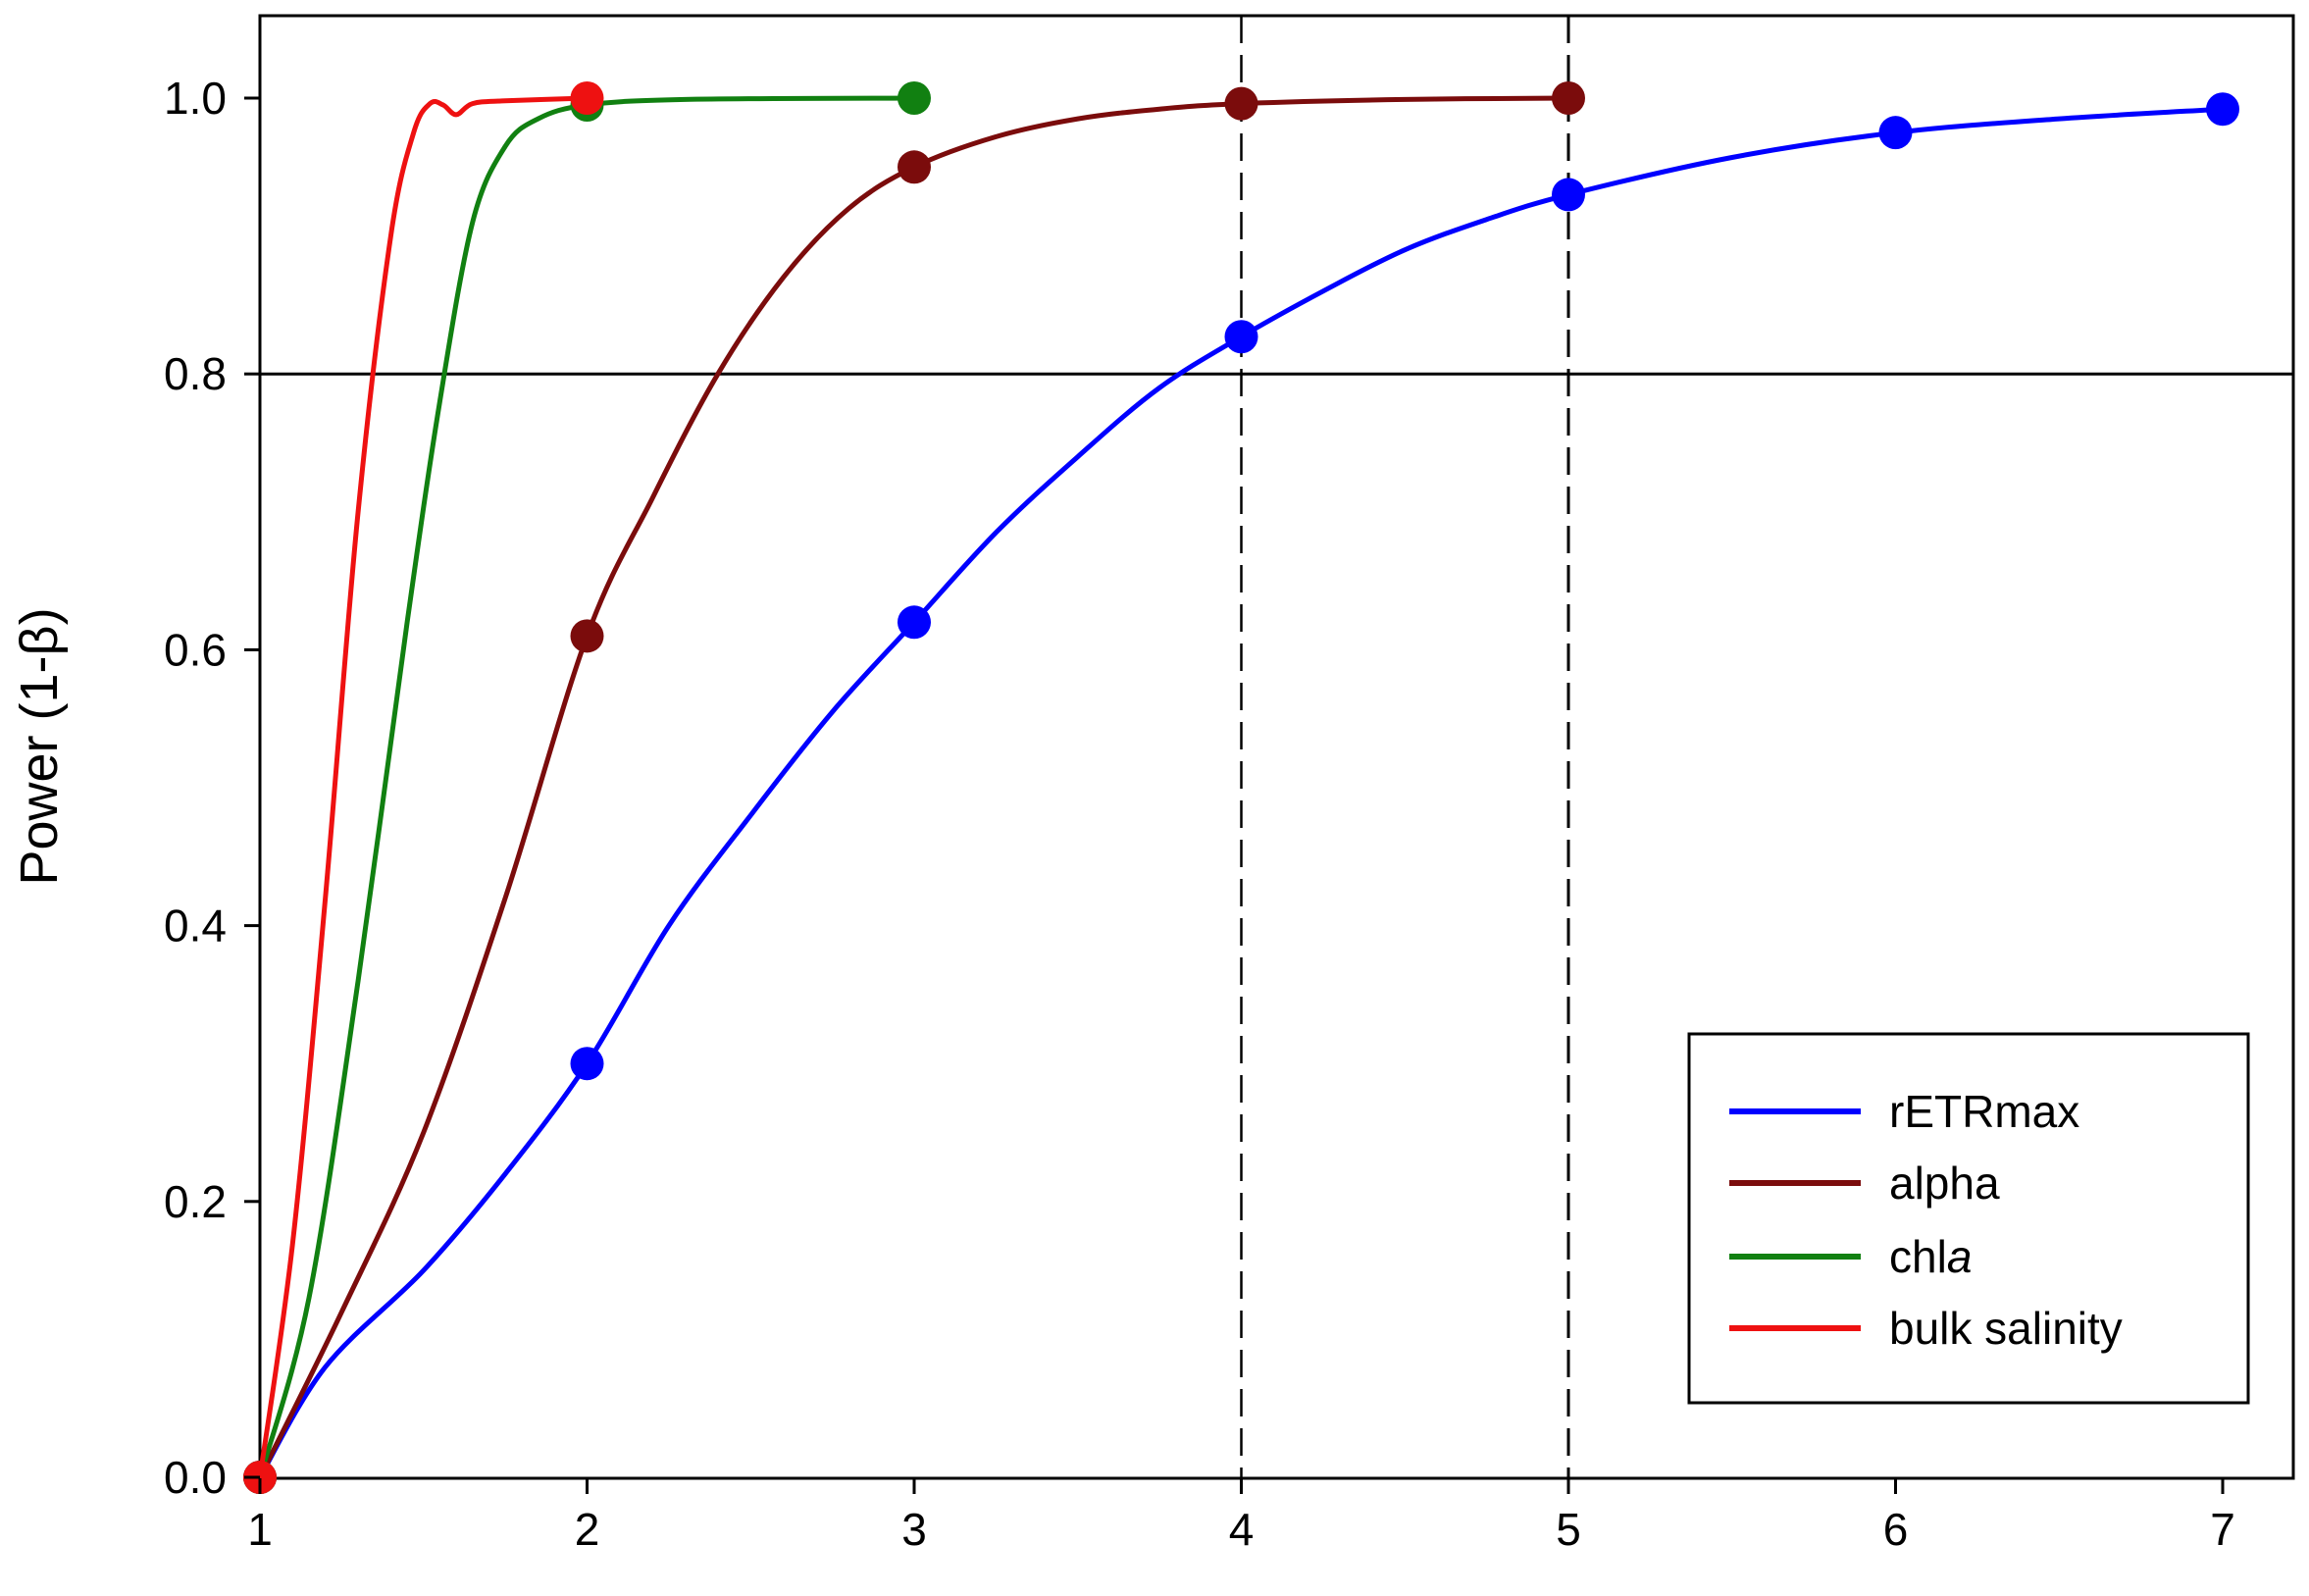 This screenshot has height=1596, width=2309. I want to click on y-tick-label: 1.0, so click(195, 98).